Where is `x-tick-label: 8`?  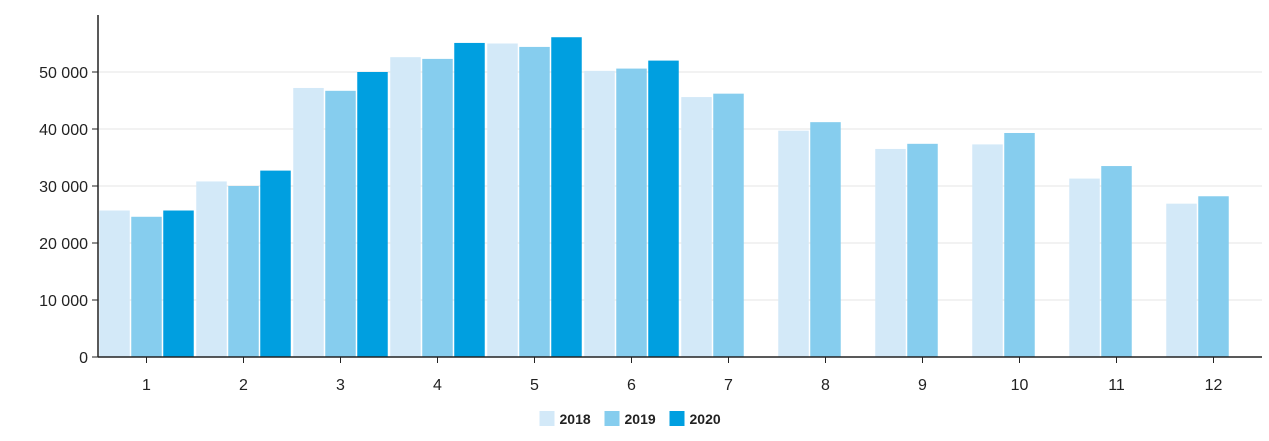
x-tick-label: 8 is located at coordinates (825, 385).